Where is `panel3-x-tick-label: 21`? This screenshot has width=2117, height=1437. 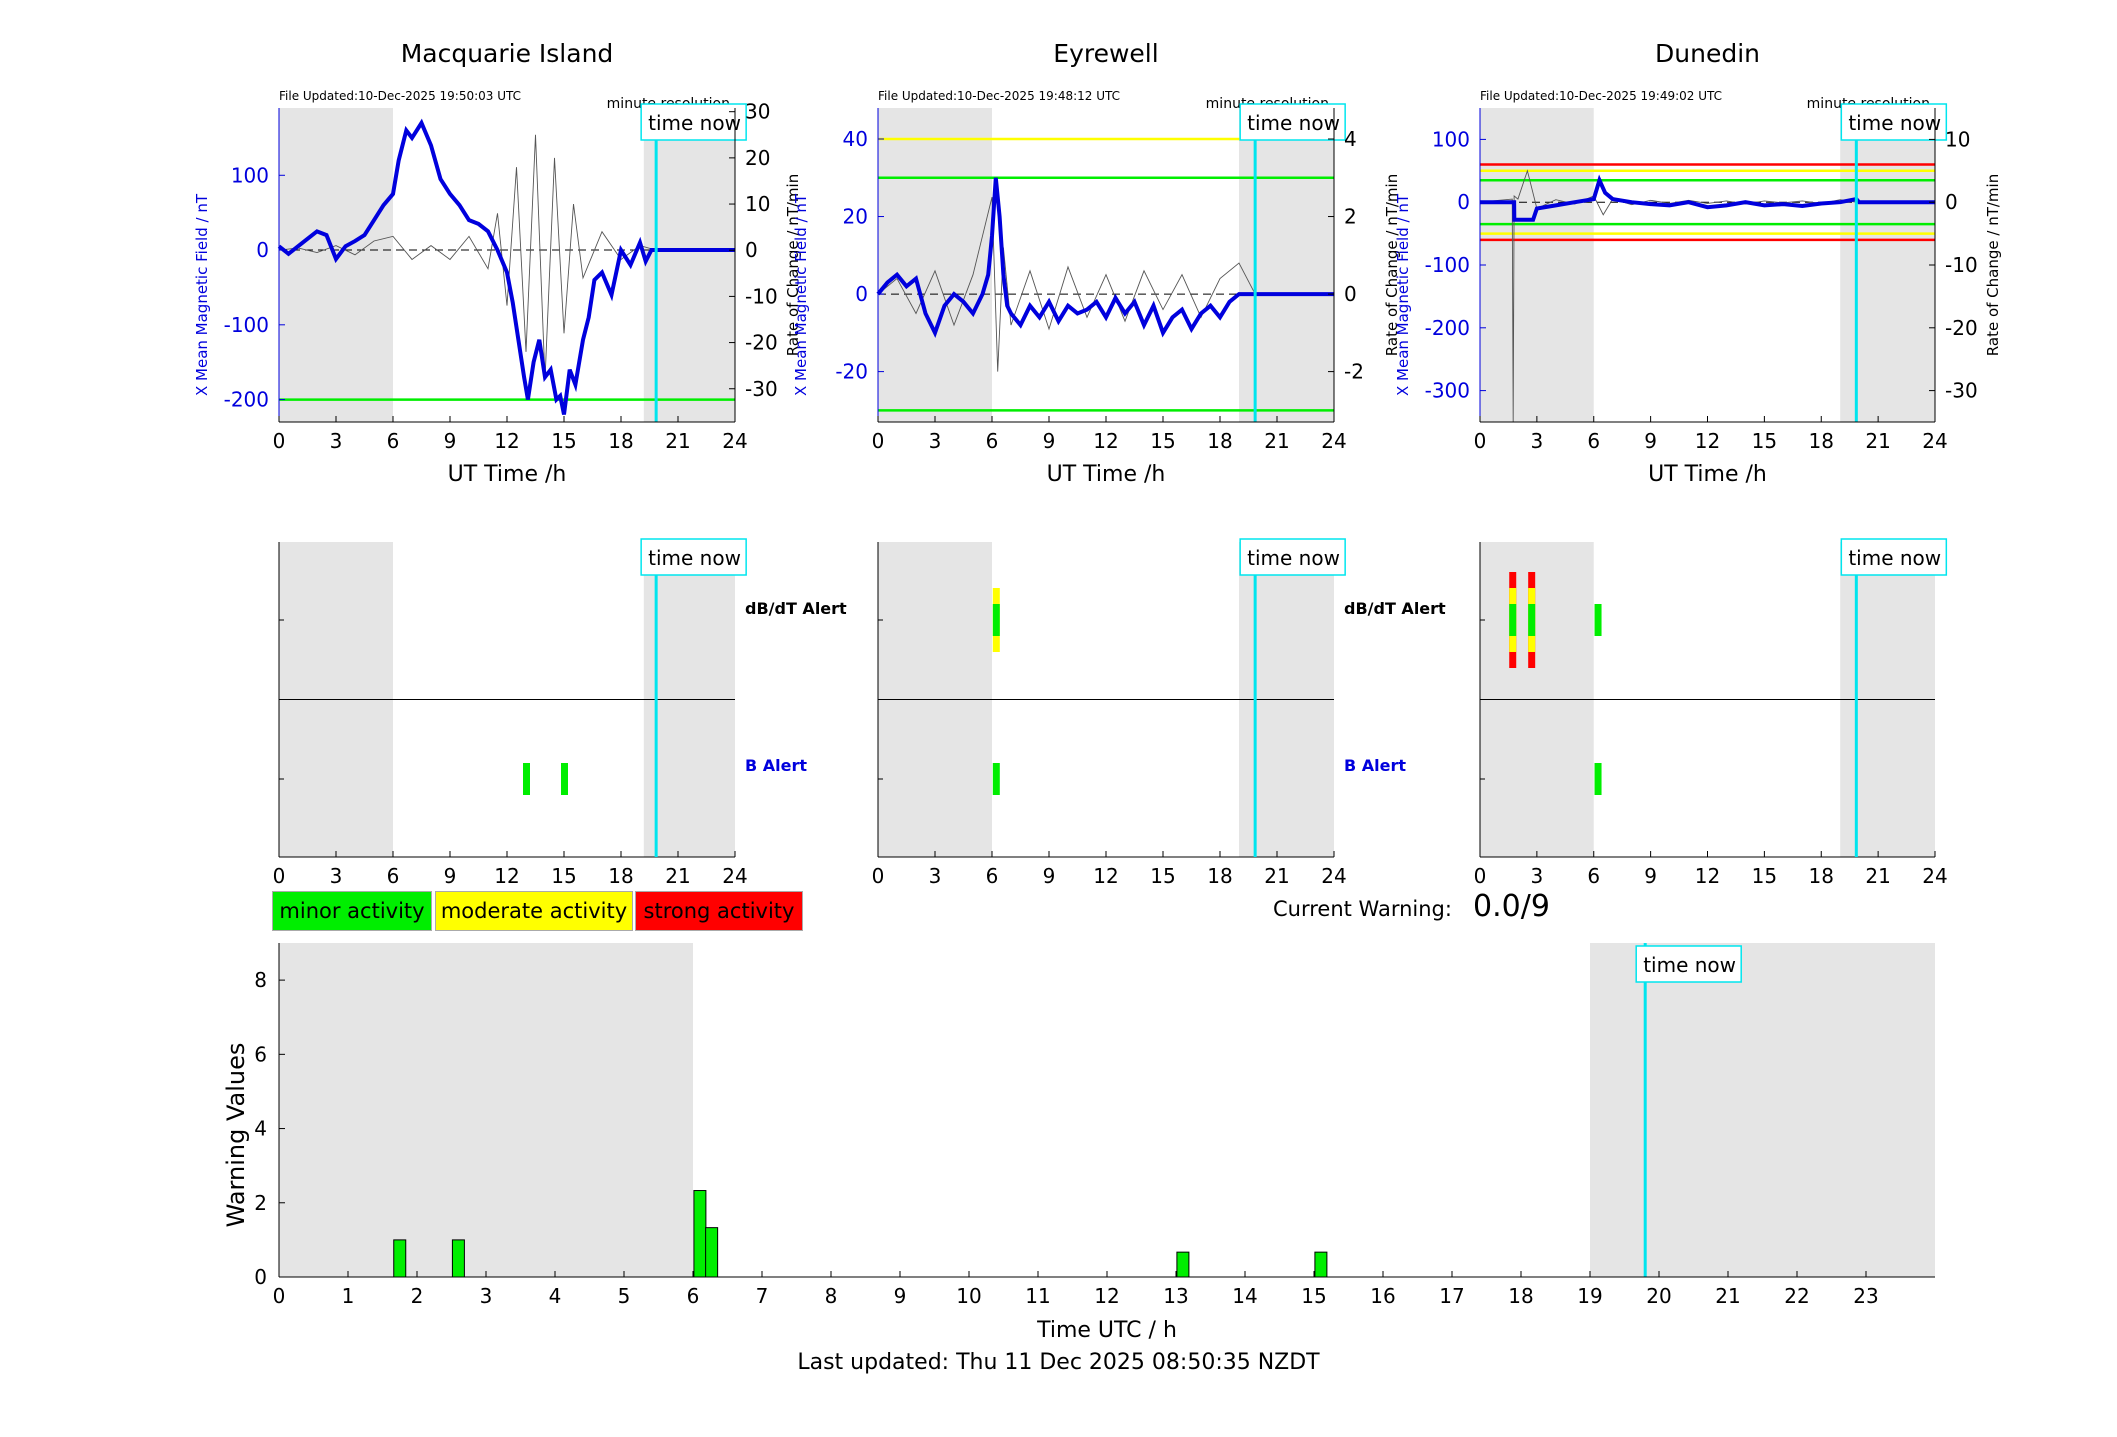
panel3-x-tick-label: 21 is located at coordinates (1877, 441).